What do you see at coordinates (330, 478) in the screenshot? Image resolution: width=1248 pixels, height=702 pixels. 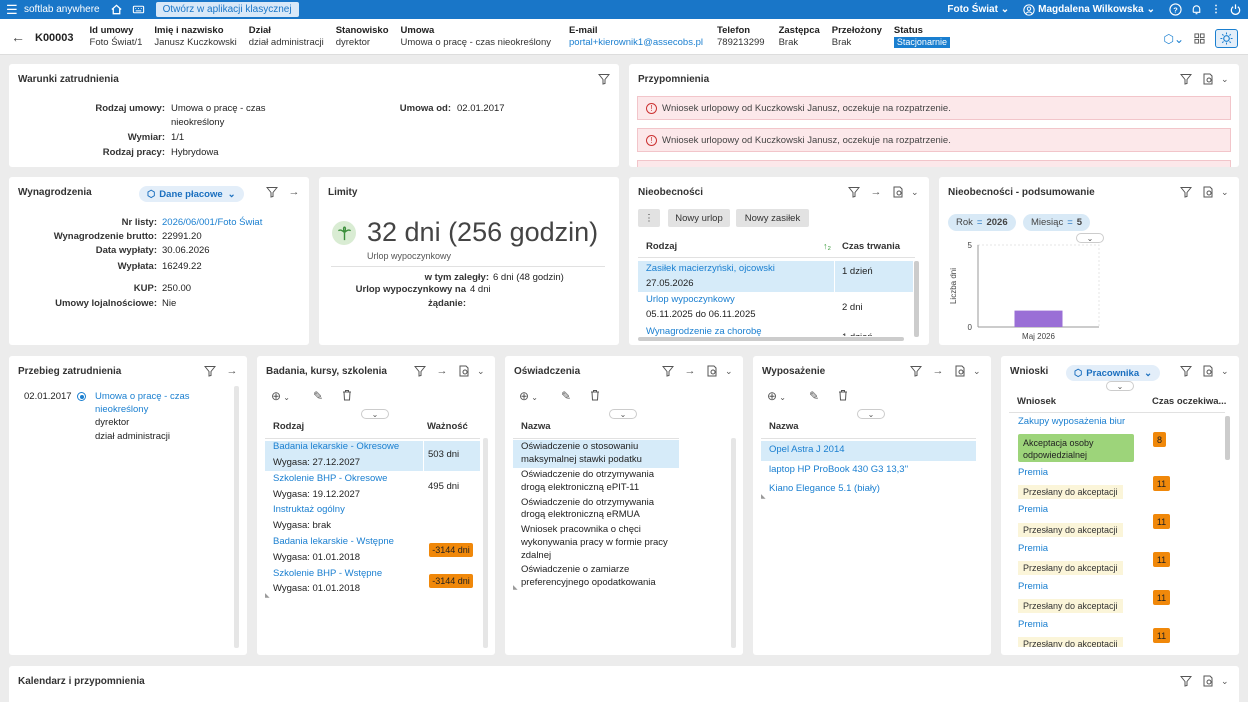 I see `training-name: Szkolenie BHP - Okresowe` at bounding box center [330, 478].